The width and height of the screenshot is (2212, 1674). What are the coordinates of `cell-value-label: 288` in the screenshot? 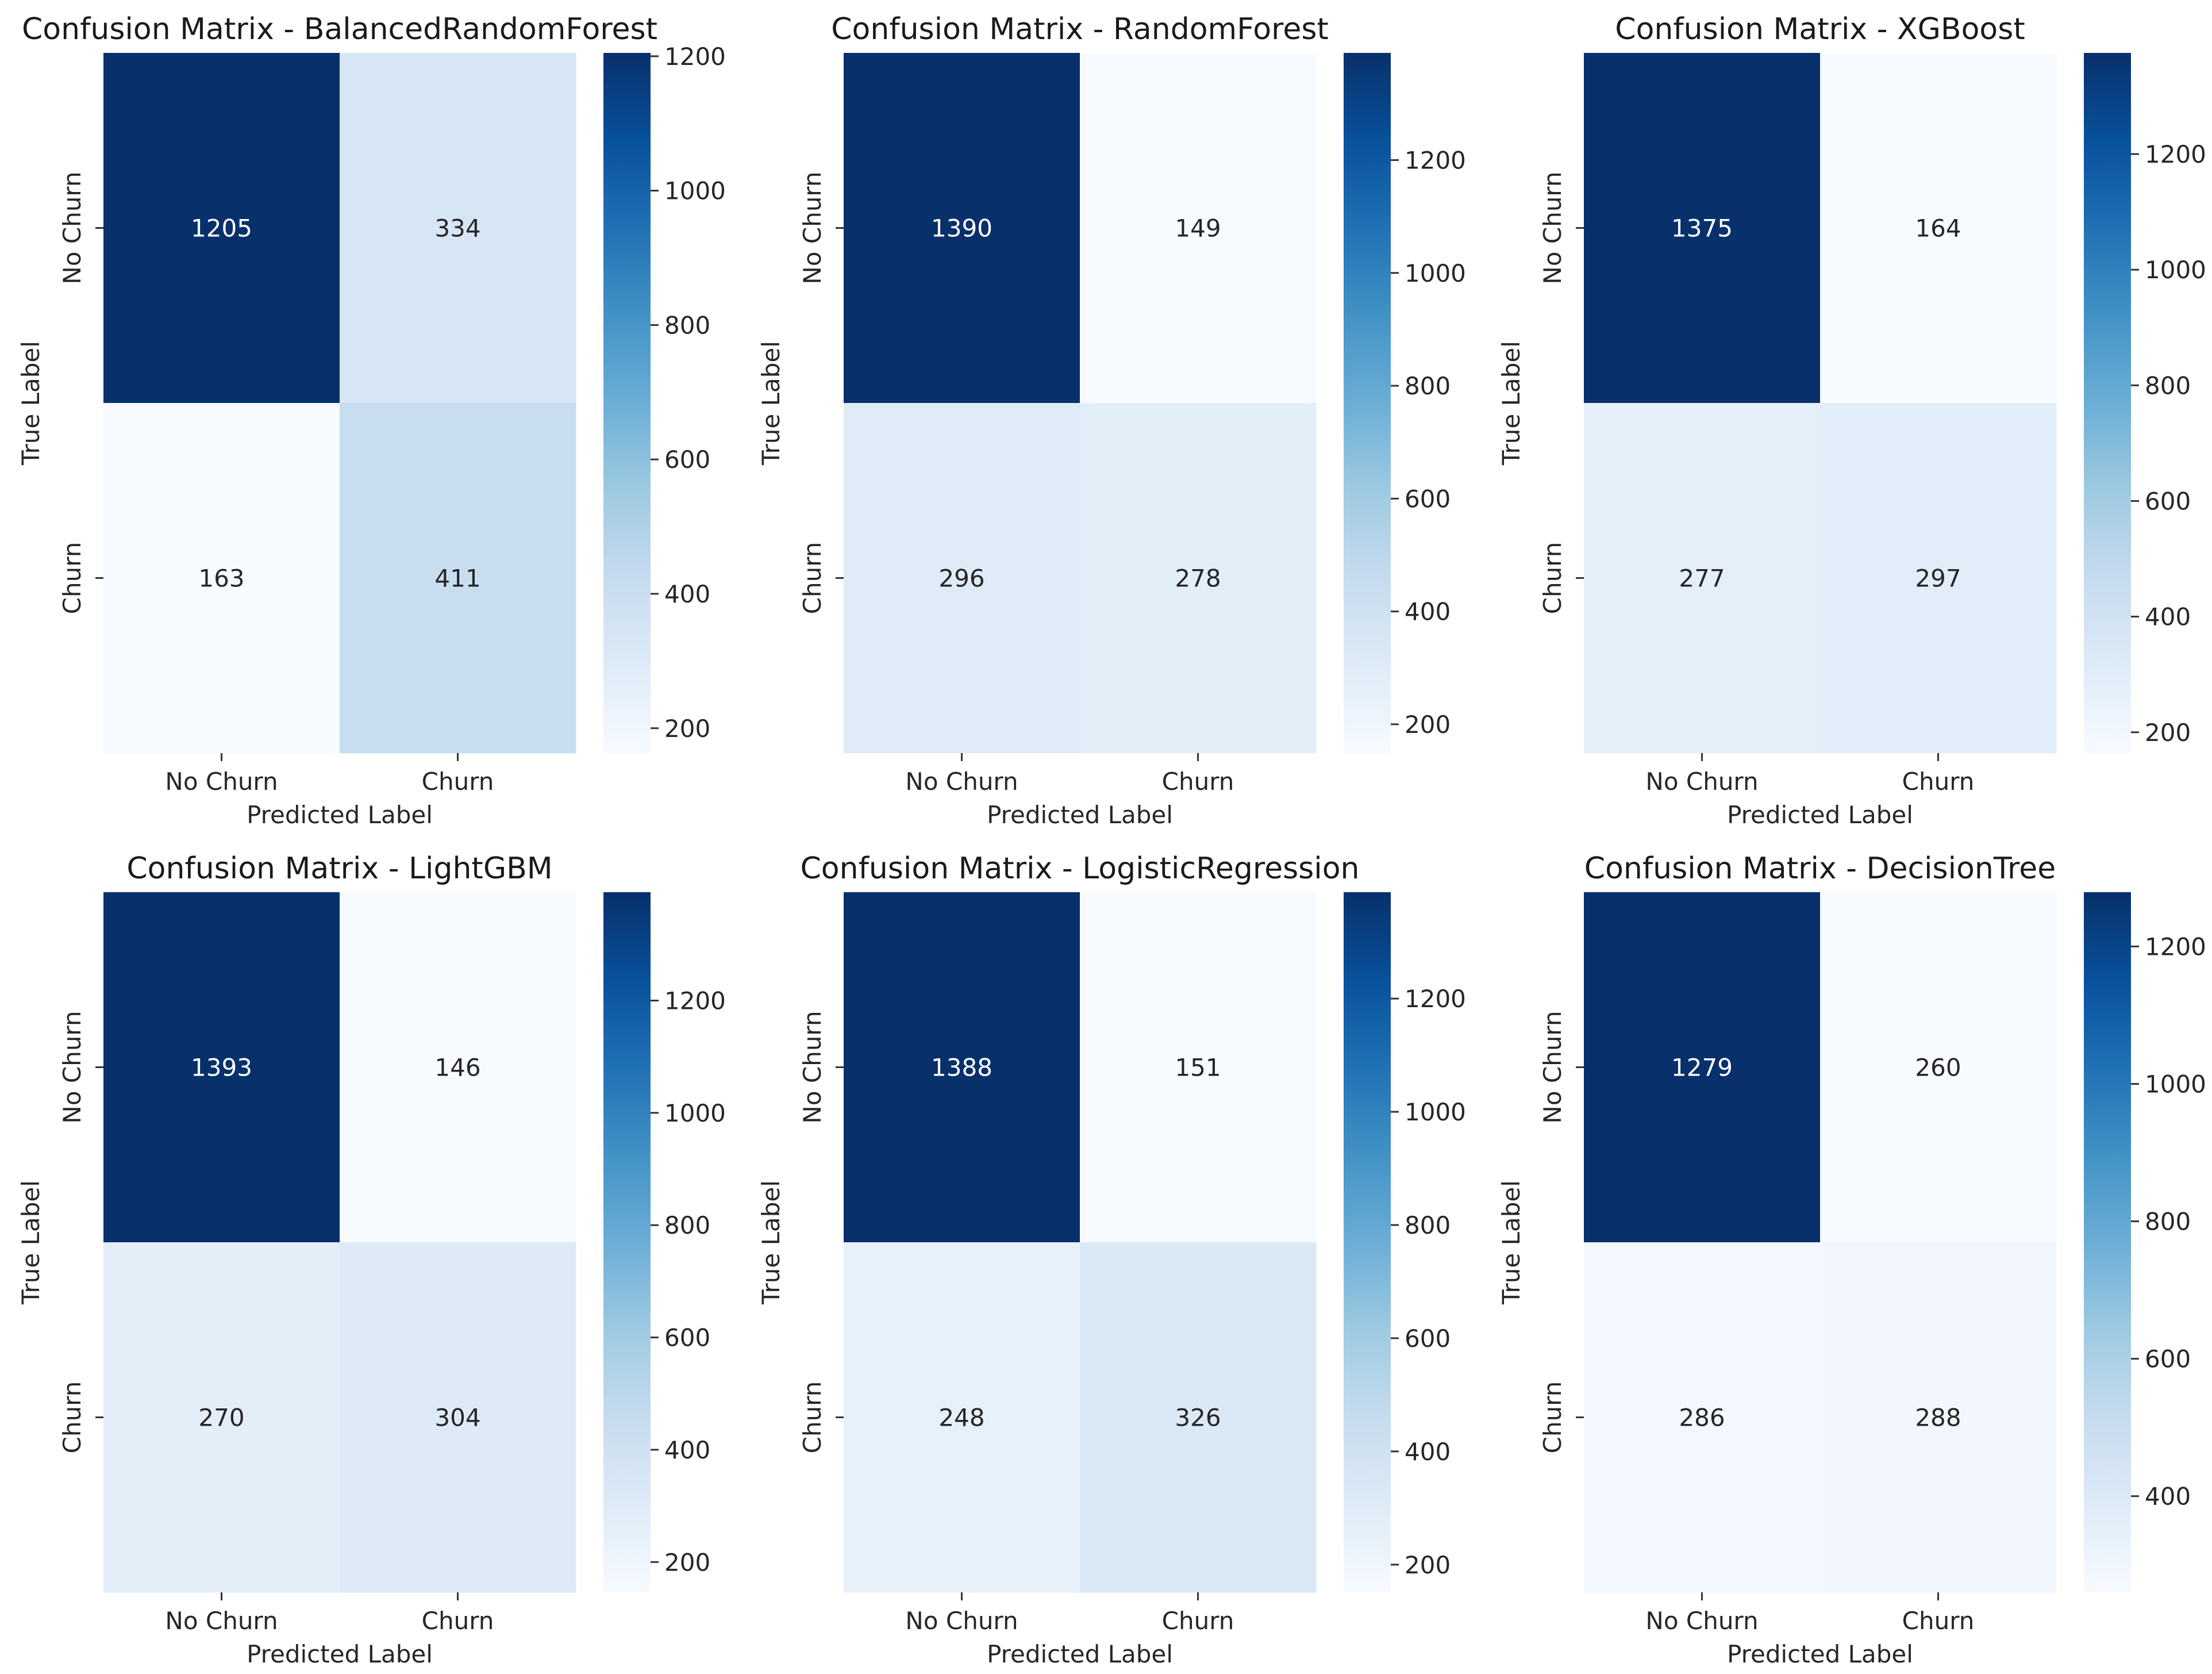 It's located at (1938, 1418).